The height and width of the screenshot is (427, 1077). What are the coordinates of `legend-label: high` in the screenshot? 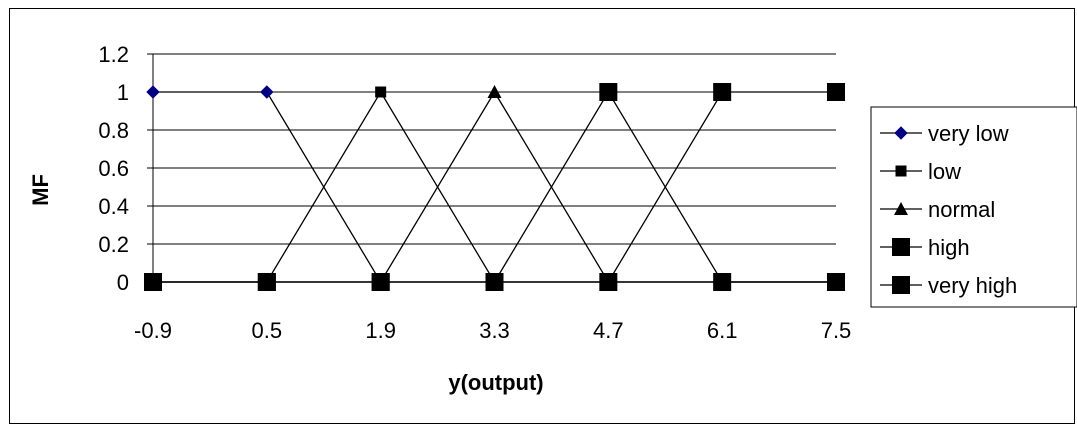 It's located at (949, 247).